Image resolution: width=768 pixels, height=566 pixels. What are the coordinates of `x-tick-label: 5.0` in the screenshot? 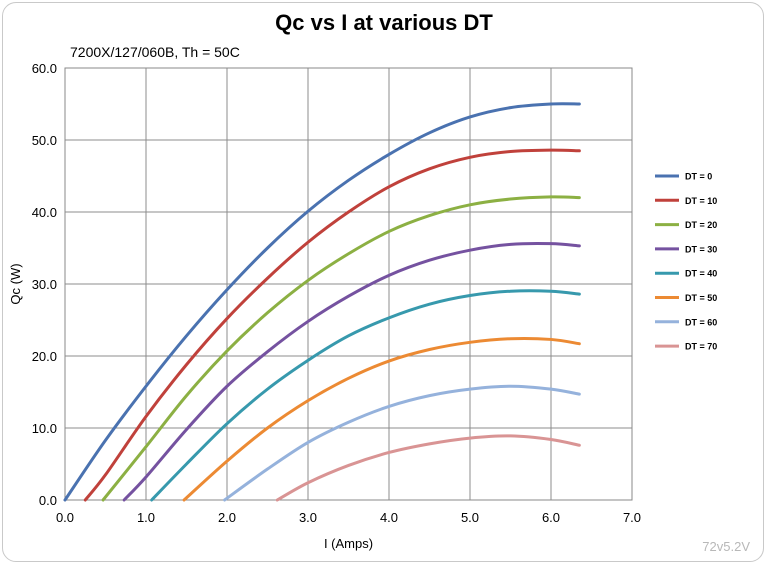 It's located at (470, 517).